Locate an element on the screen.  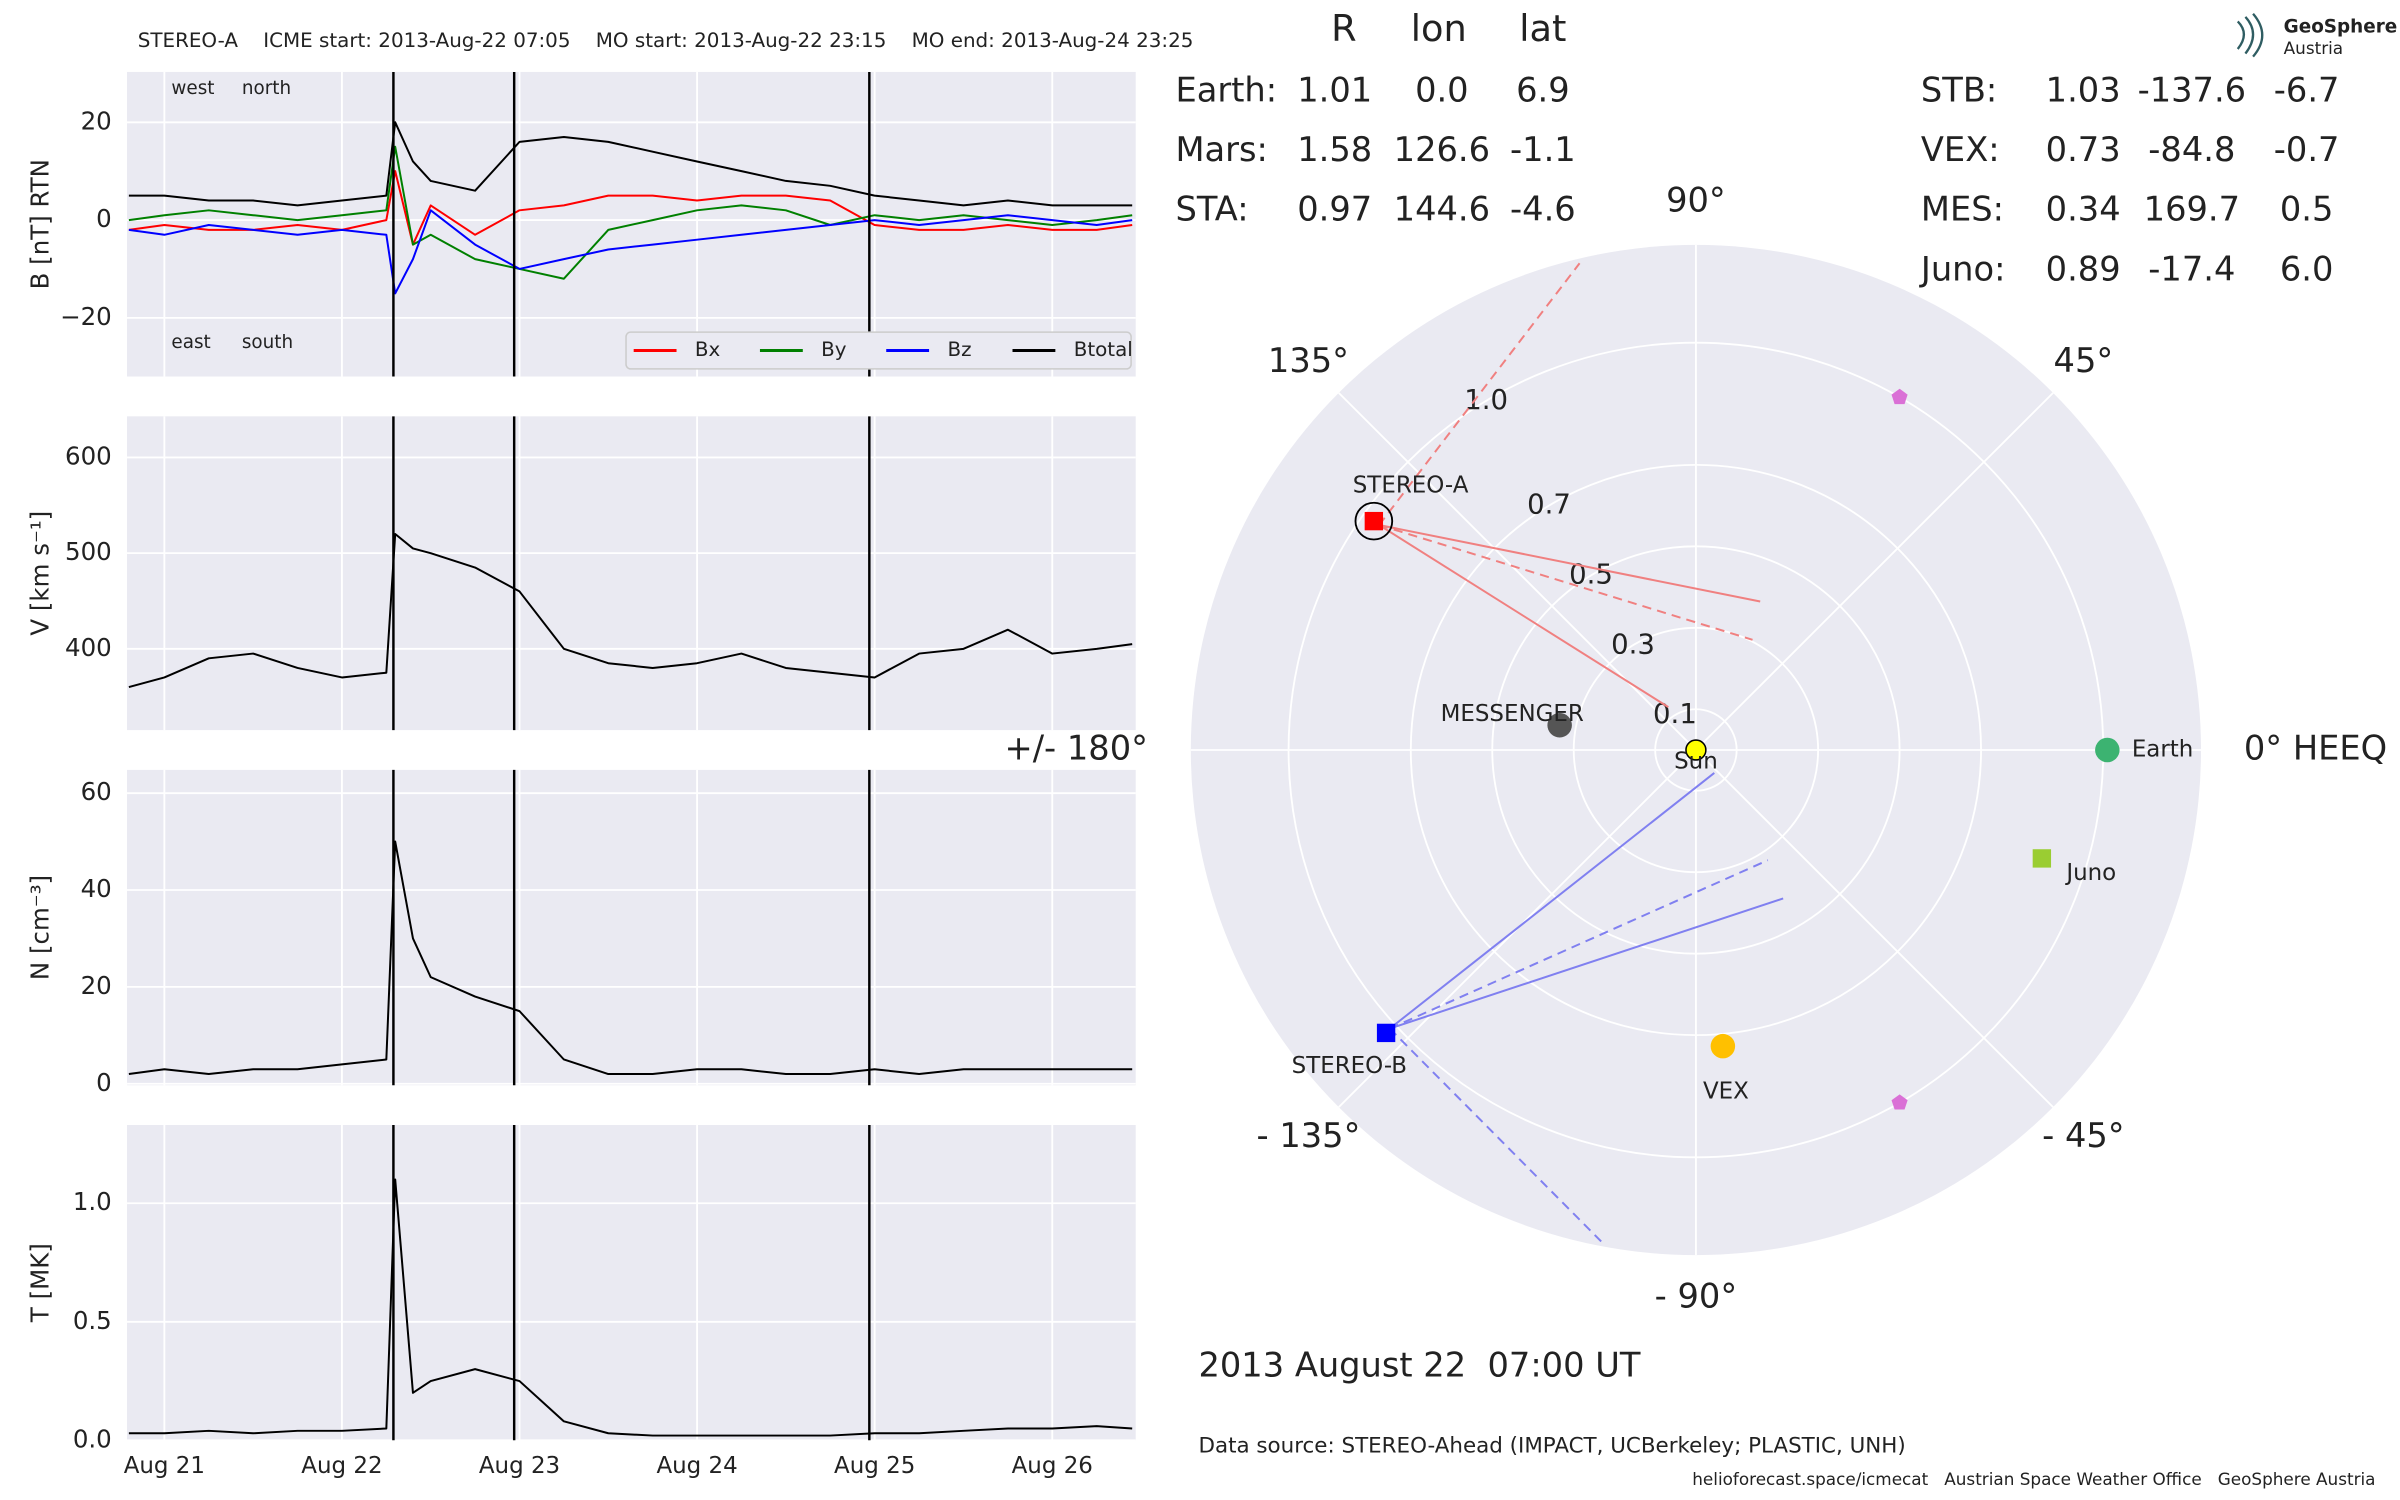
body-label: VEX is located at coordinates (1726, 1092).